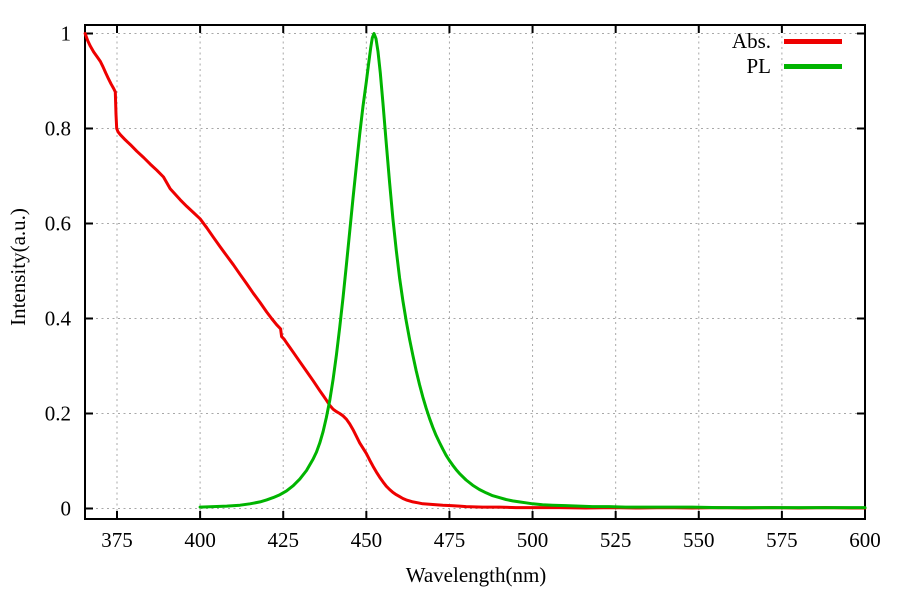 The width and height of the screenshot is (900, 600). Describe the element at coordinates (200, 540) in the screenshot. I see `x-tick-label: 400` at that location.